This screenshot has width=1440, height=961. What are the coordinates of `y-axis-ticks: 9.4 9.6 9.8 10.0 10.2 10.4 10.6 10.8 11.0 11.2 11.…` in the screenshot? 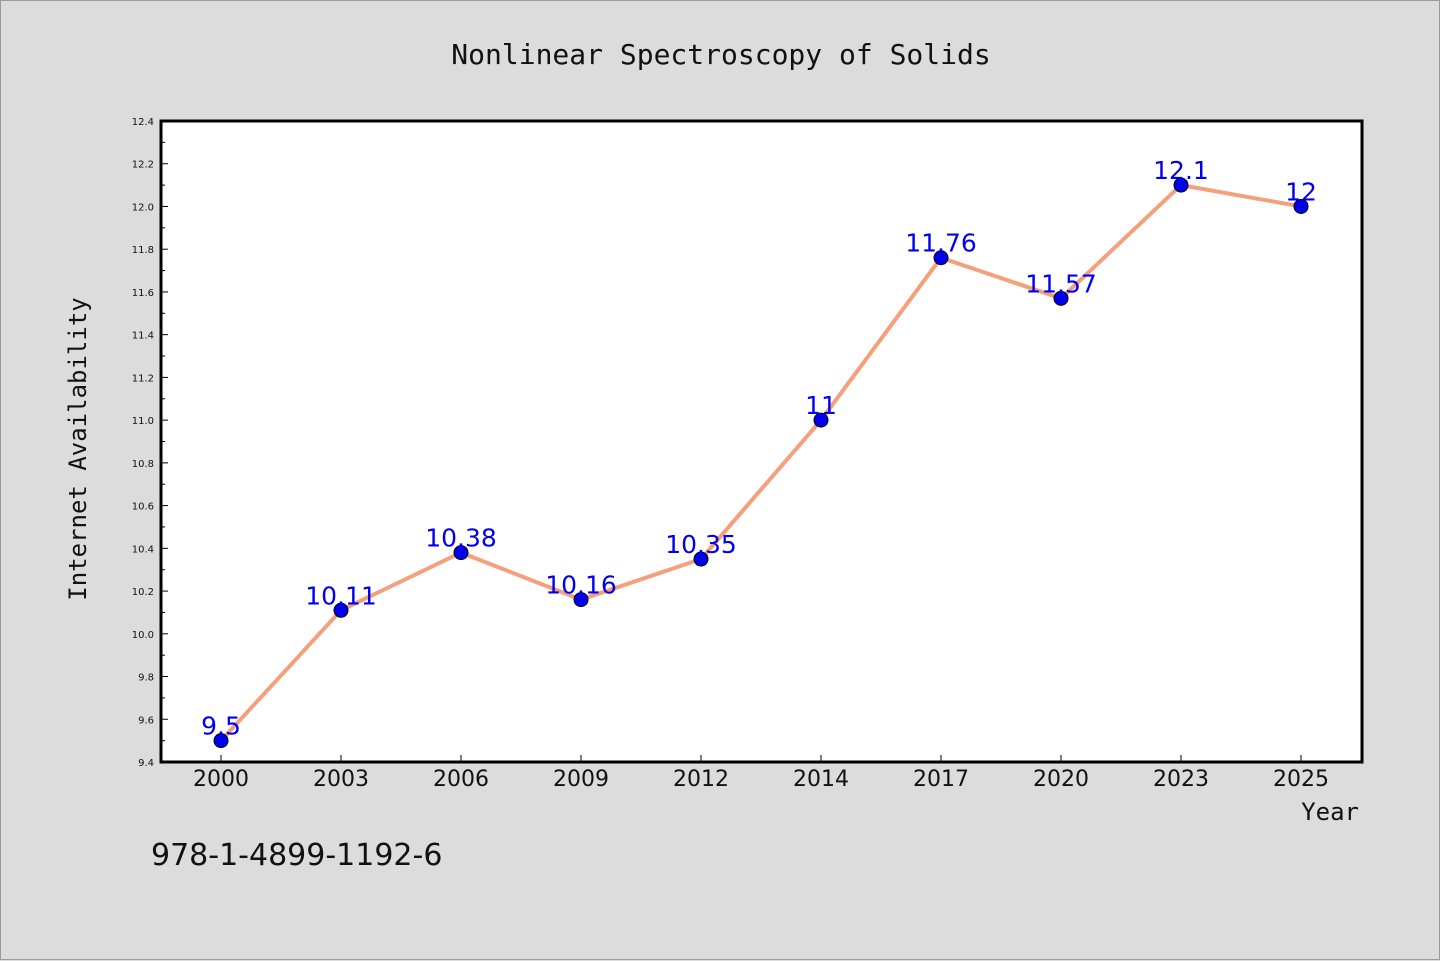 It's located at (150, 443).